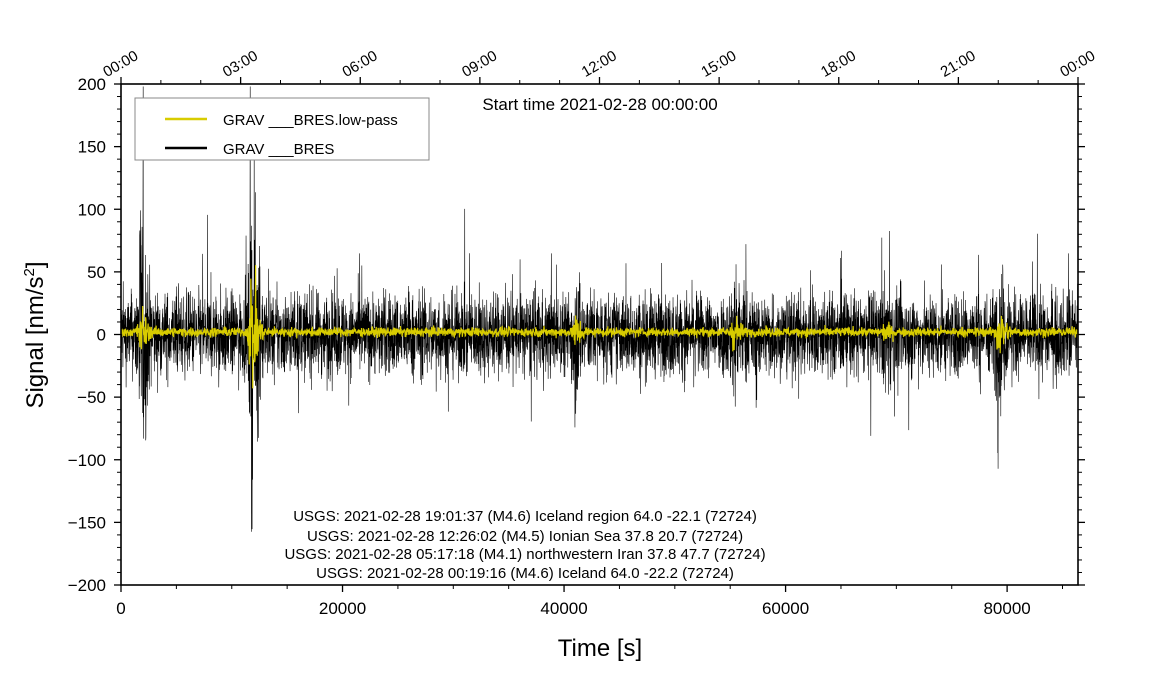 The image size is (1151, 700). What do you see at coordinates (92, 84) in the screenshot?
I see `y-tick-label: 200` at bounding box center [92, 84].